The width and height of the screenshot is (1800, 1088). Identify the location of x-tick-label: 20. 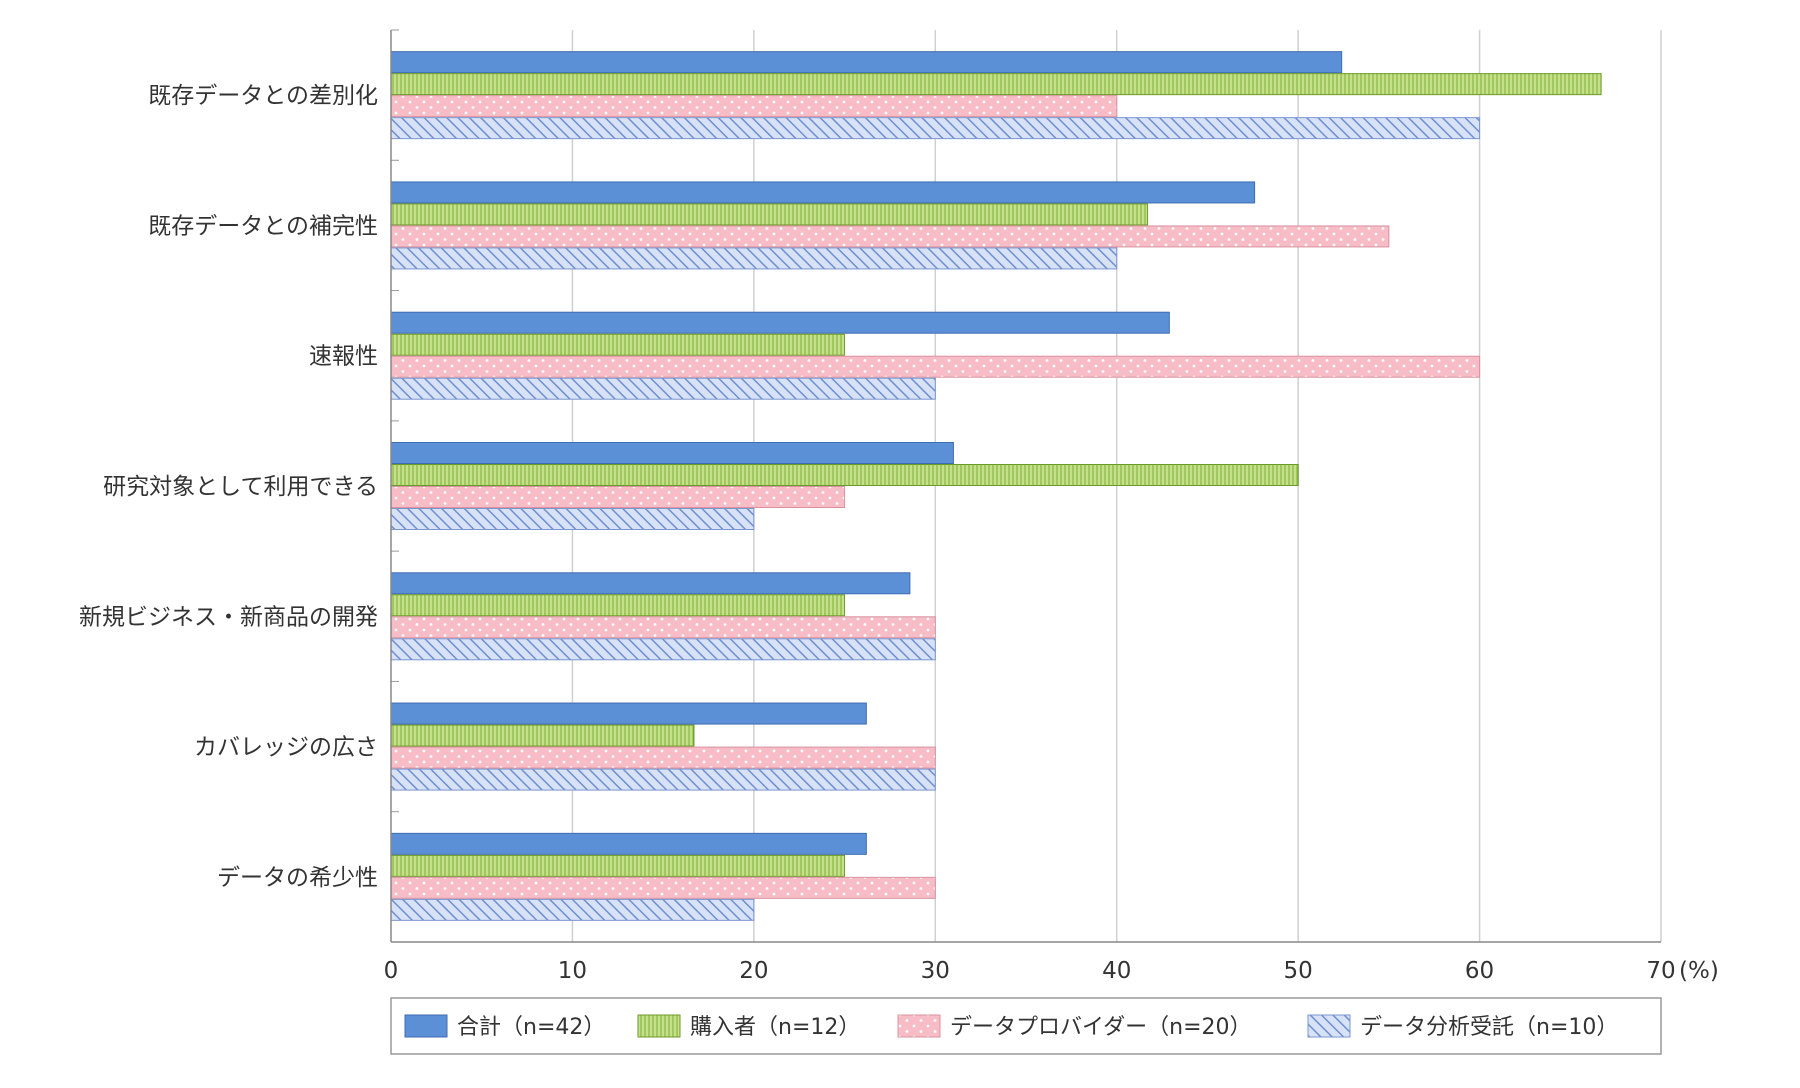
(753, 971).